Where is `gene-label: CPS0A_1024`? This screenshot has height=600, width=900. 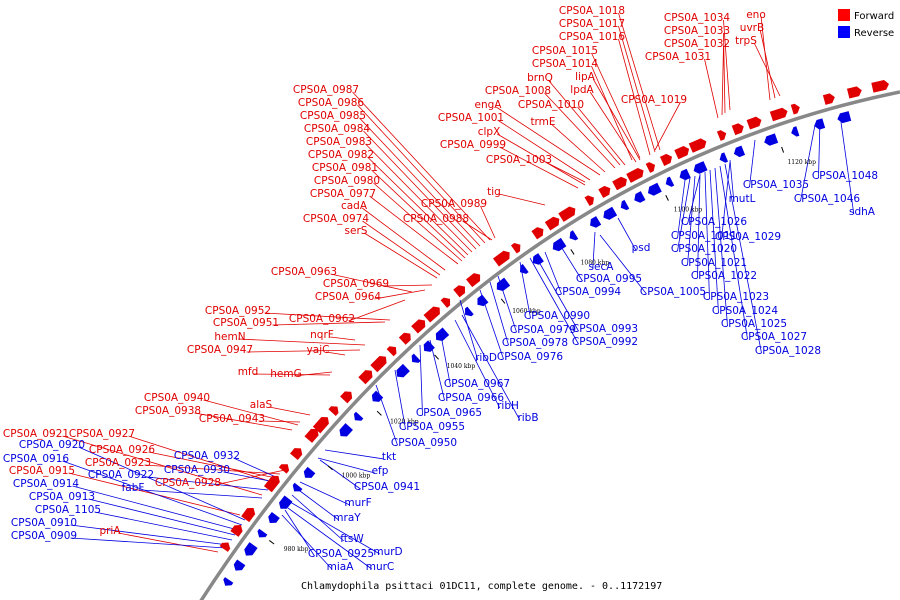
gene-label: CPS0A_1024 is located at coordinates (745, 311).